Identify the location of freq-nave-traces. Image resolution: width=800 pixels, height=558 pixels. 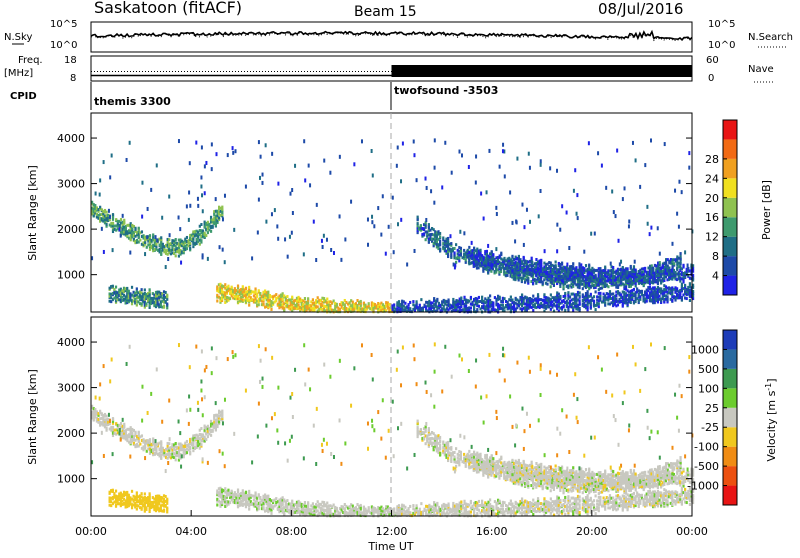
(391, 71).